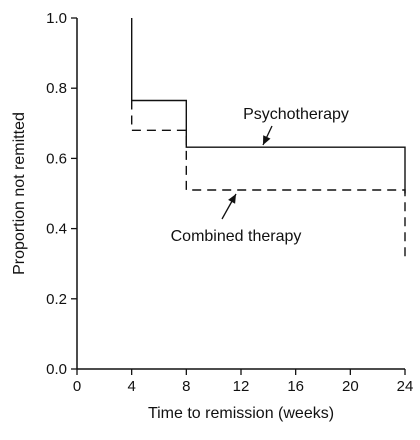 This screenshot has height=440, width=420. I want to click on annotation-label: Combined therapy, so click(236, 236).